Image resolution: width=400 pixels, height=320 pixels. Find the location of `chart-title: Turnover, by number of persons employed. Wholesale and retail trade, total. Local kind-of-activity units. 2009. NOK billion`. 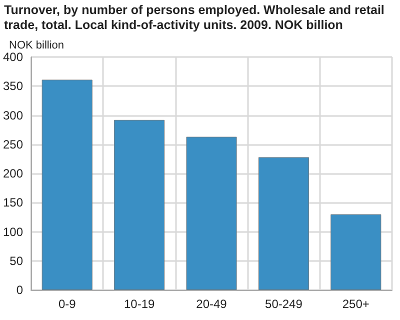

chart-title: Turnover, by number of persons employed. Wholesale and retail trade, total. Local kind-of-activity units. 2009. NOK billion is located at coordinates (194, 18).